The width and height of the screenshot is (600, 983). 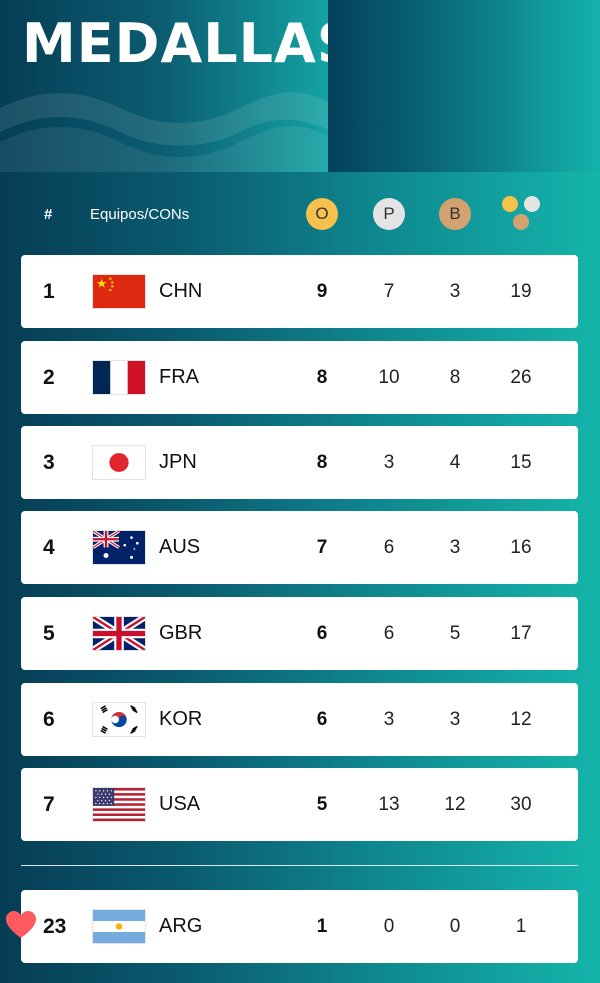 I want to click on argentina-flag-icon, so click(x=119, y=926).